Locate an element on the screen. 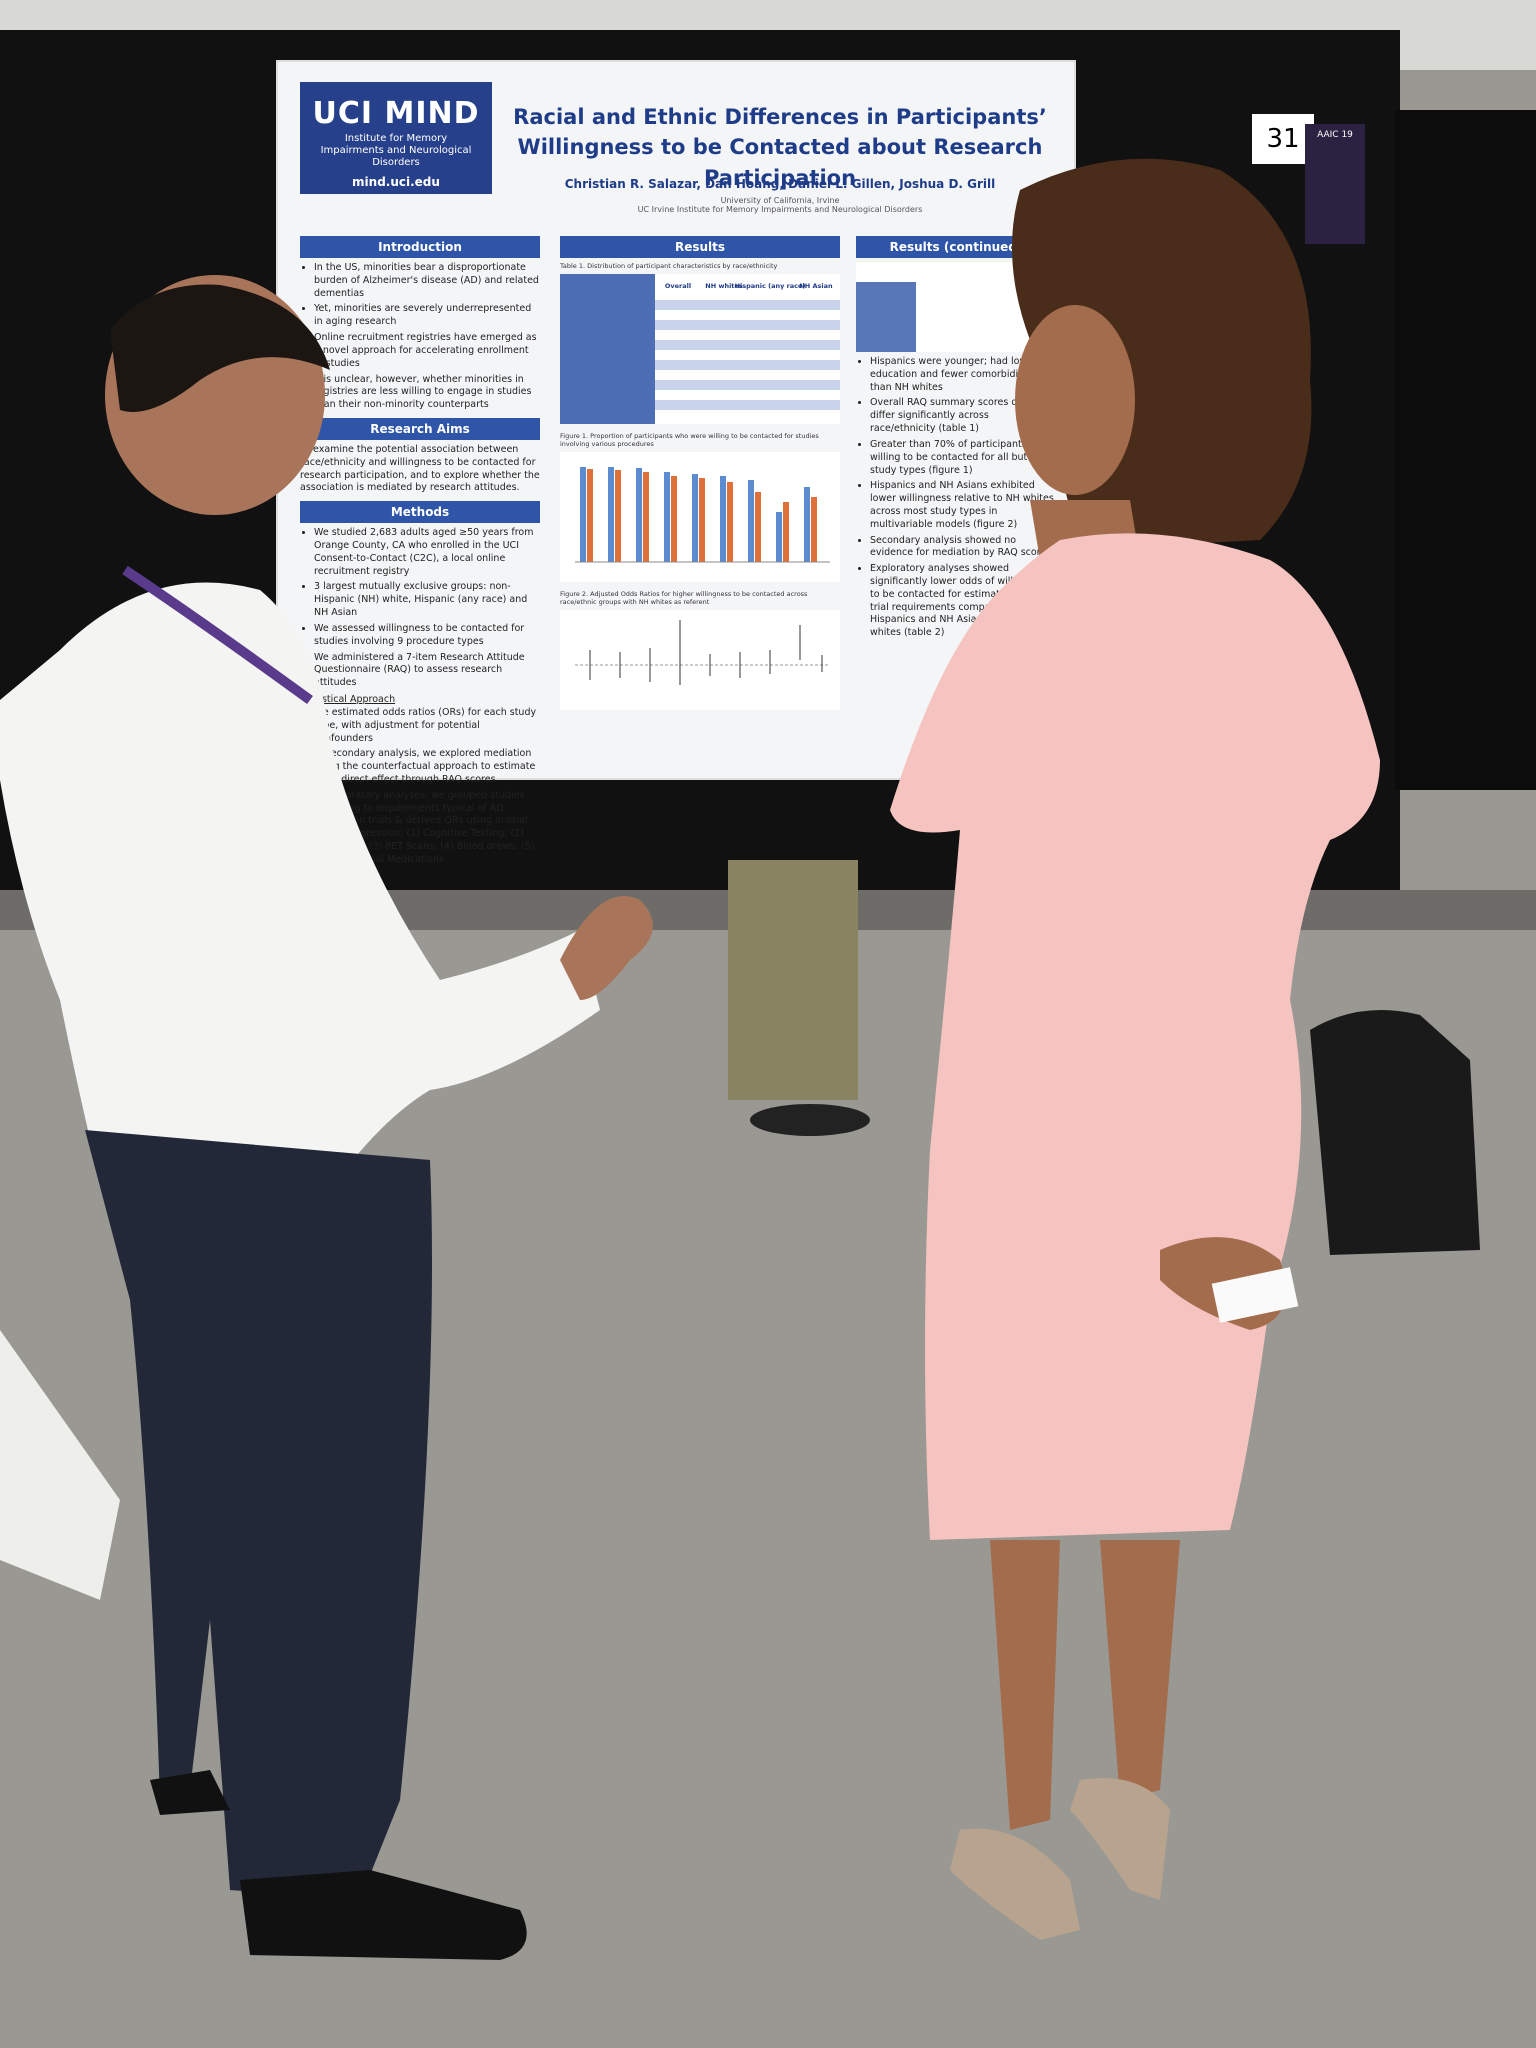  section-heading: Research Aims is located at coordinates (420, 428).